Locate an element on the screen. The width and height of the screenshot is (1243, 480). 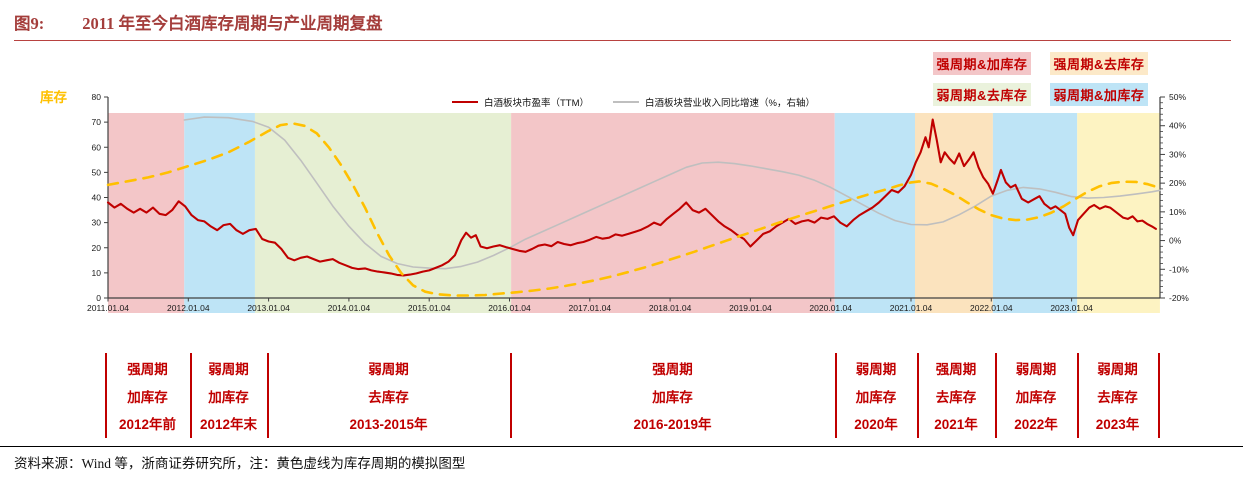
left-axis-tick-label: 50 is located at coordinates (97, 172).